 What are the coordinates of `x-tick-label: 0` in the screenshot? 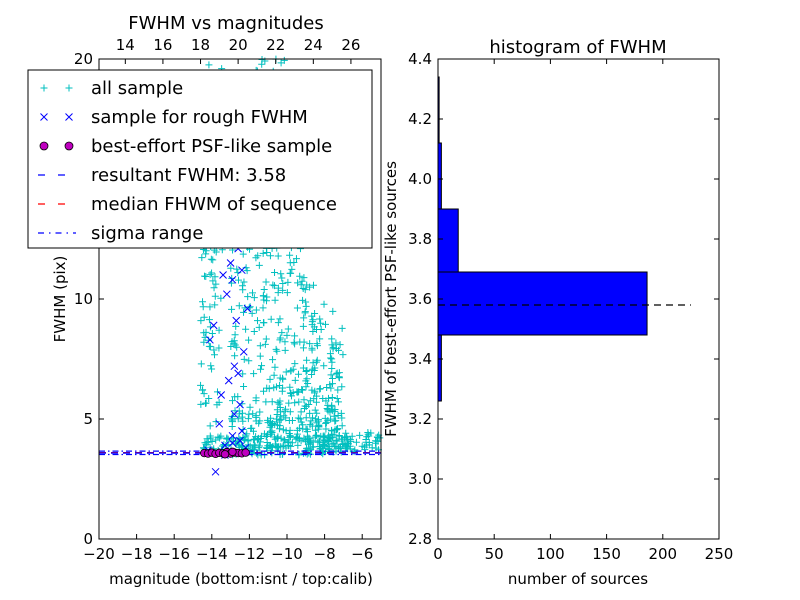 It's located at (438, 554).